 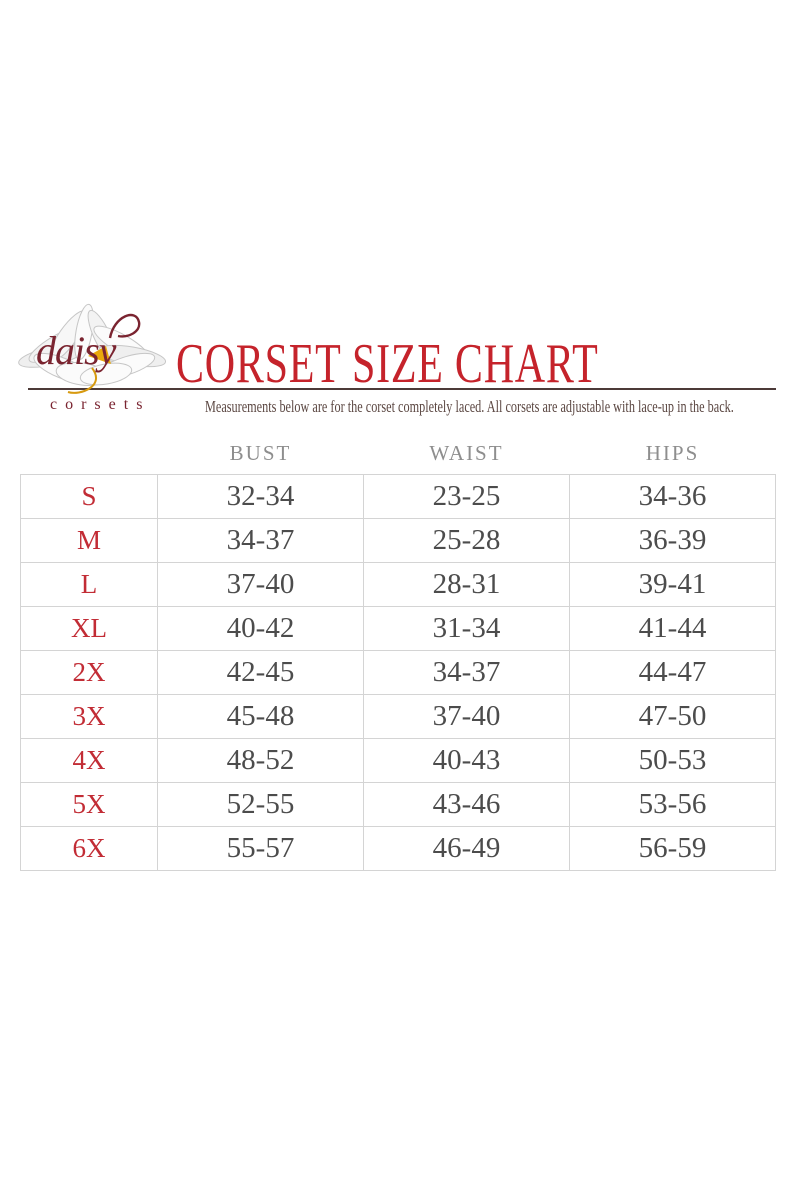 I want to click on waist-cell: 23-25, so click(x=466, y=496).